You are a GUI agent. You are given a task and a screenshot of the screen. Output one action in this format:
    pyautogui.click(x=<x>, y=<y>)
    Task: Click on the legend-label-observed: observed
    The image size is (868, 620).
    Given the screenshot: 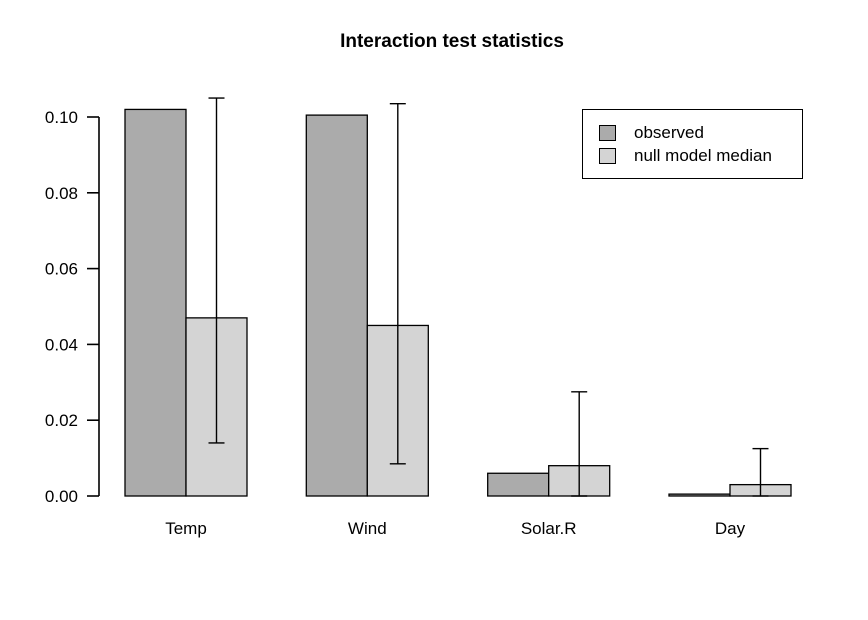 What is the action you would take?
    pyautogui.click(x=669, y=132)
    